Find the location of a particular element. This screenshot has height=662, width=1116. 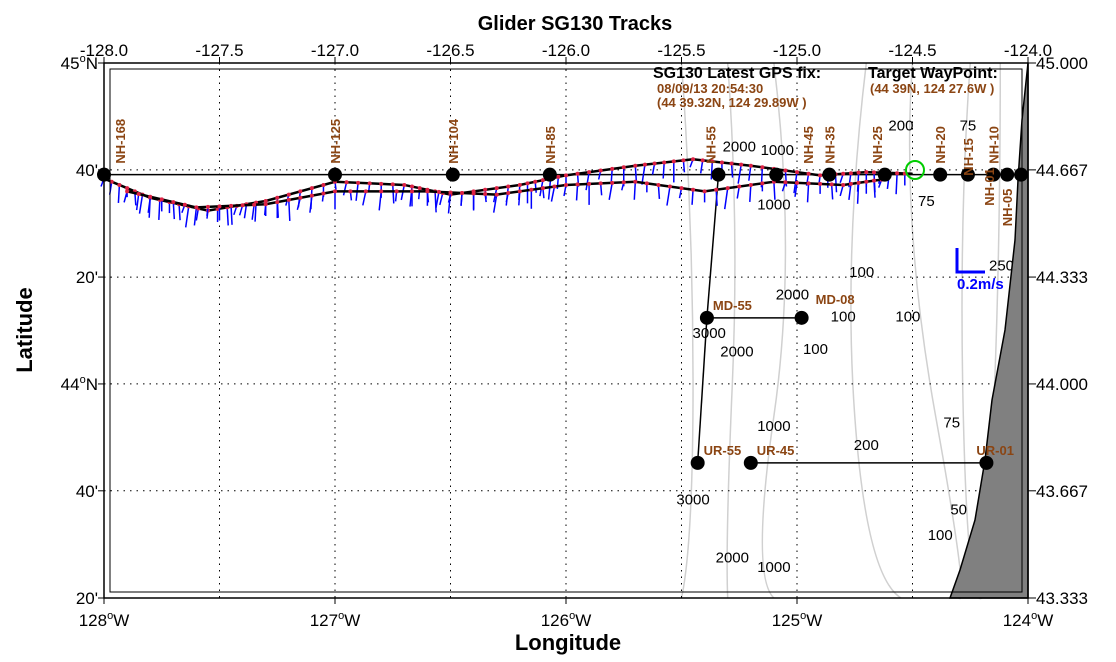

scale-arrow-icon is located at coordinates (970, 261).